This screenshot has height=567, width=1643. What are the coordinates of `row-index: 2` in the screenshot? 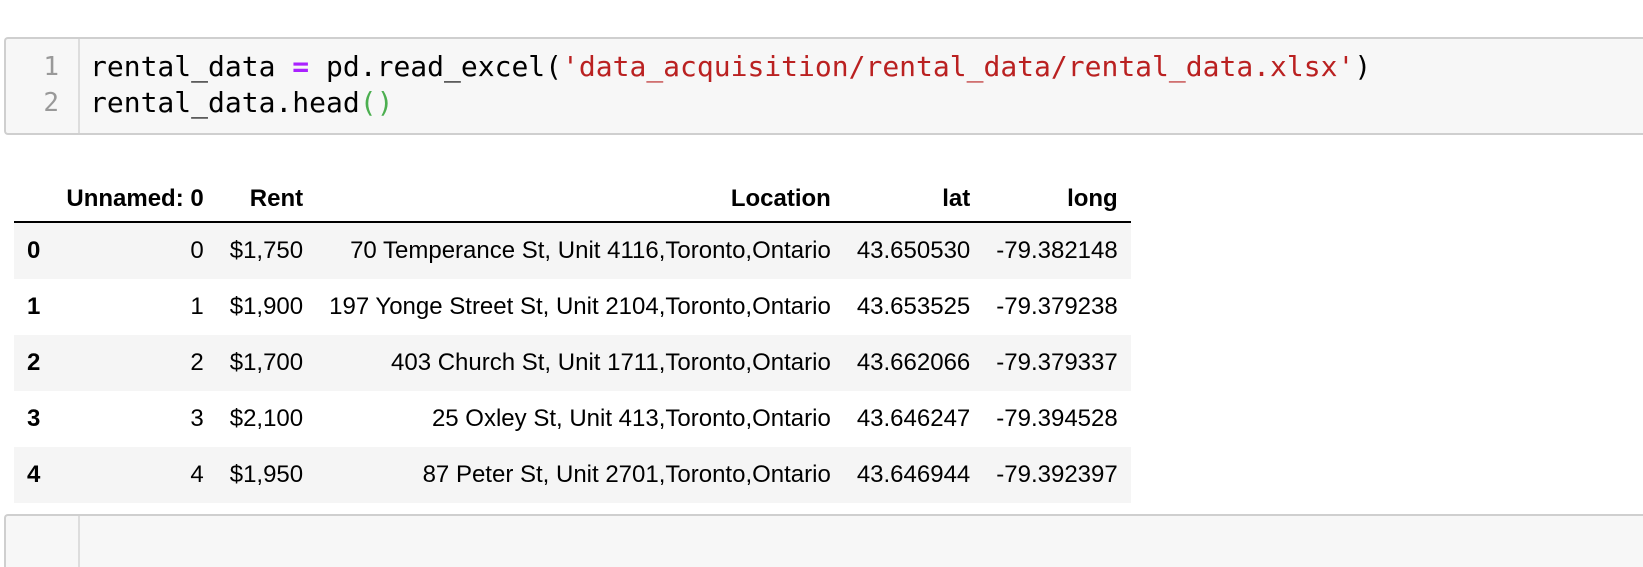 It's located at (34, 362).